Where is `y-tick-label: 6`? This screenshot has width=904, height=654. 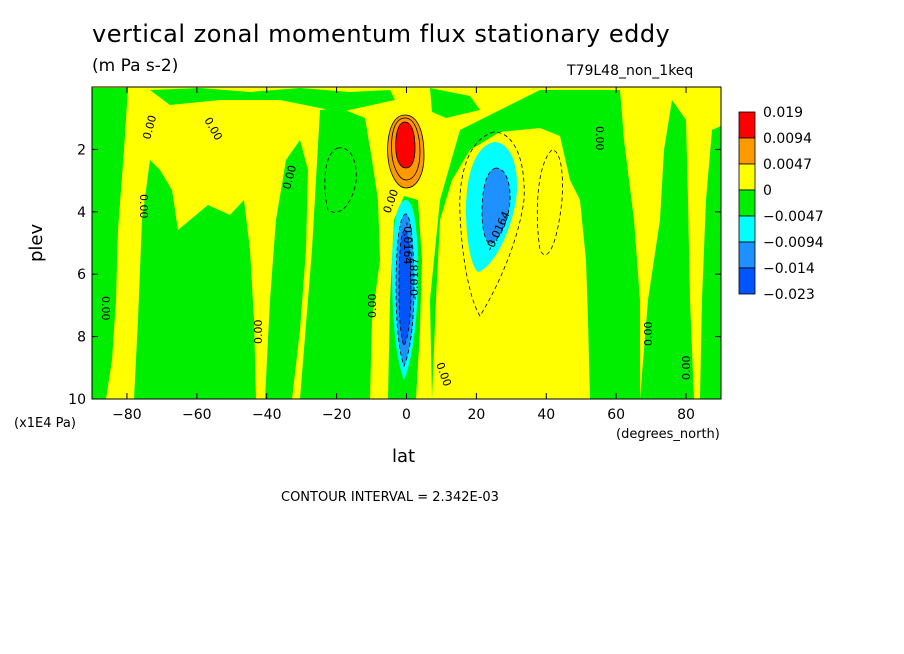
y-tick-label: 6 is located at coordinates (81, 275).